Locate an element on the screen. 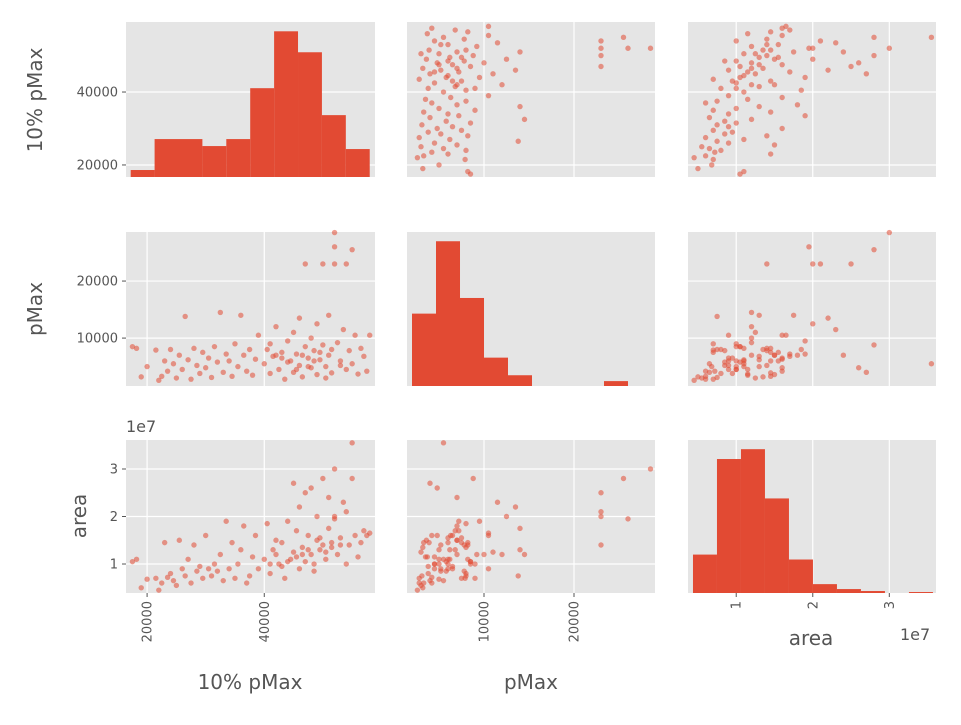 The width and height of the screenshot is (961, 725). x-axis-label-area: area is located at coordinates (811, 638).